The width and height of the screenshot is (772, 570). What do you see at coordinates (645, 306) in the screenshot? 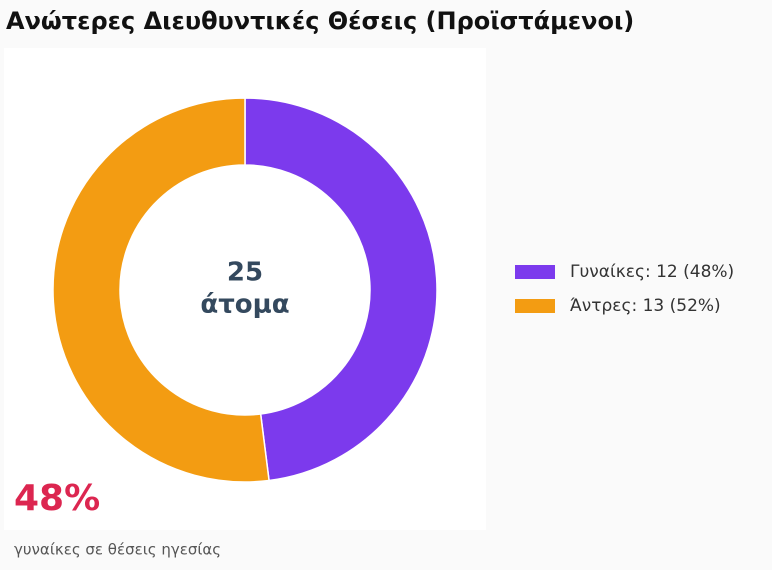
I see `legend-label: Άντρες: 13 (52%)` at bounding box center [645, 306].